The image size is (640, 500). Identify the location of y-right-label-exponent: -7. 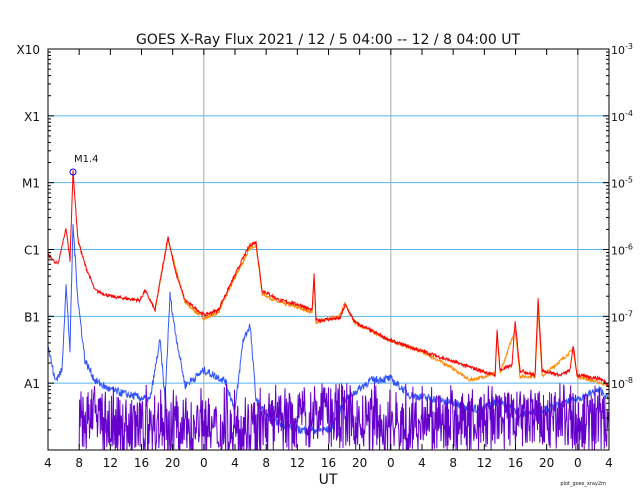
(629, 313).